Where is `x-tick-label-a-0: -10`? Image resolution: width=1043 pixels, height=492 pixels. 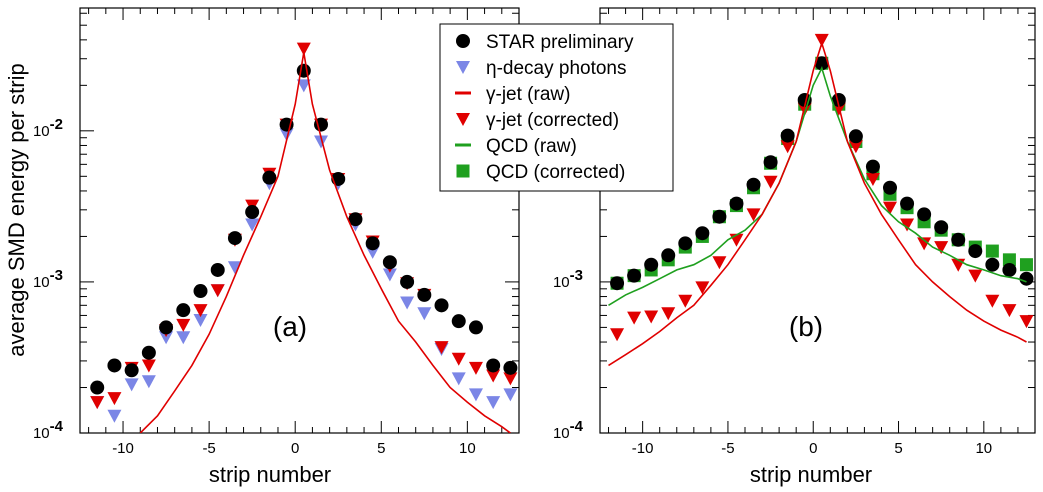 x-tick-label-a-0: -10 is located at coordinates (123, 448).